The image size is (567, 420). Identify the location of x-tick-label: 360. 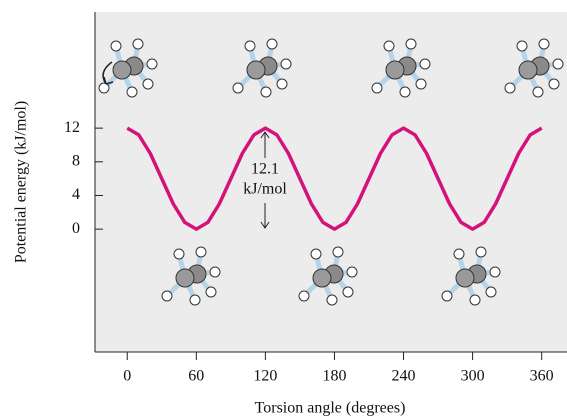
(542, 376).